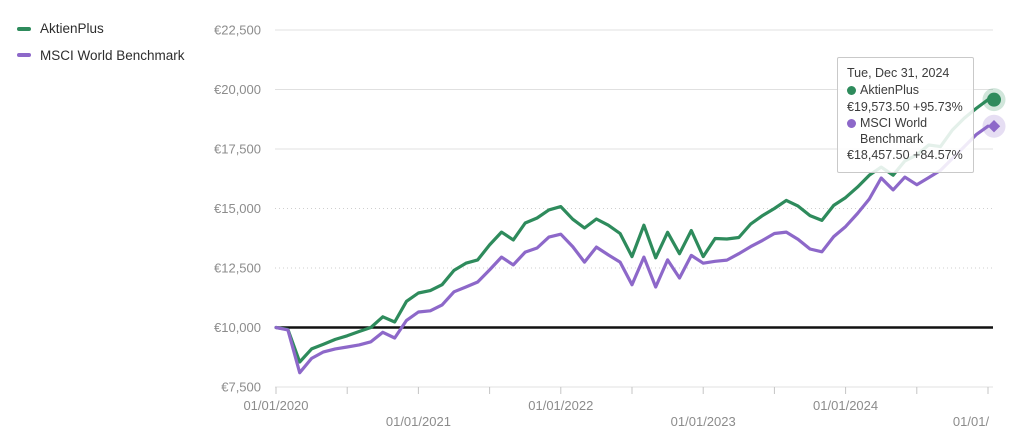 The image size is (1024, 445). Describe the element at coordinates (845, 405) in the screenshot. I see `svg-text: 01/01/2024` at that location.